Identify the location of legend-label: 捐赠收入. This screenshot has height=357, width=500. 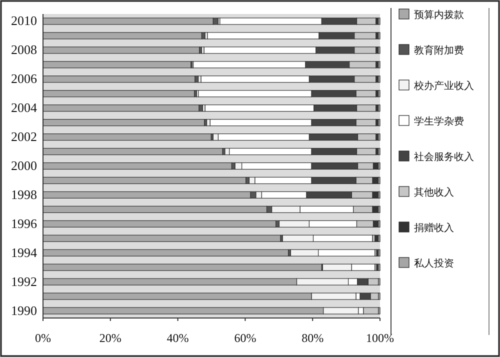
(434, 228).